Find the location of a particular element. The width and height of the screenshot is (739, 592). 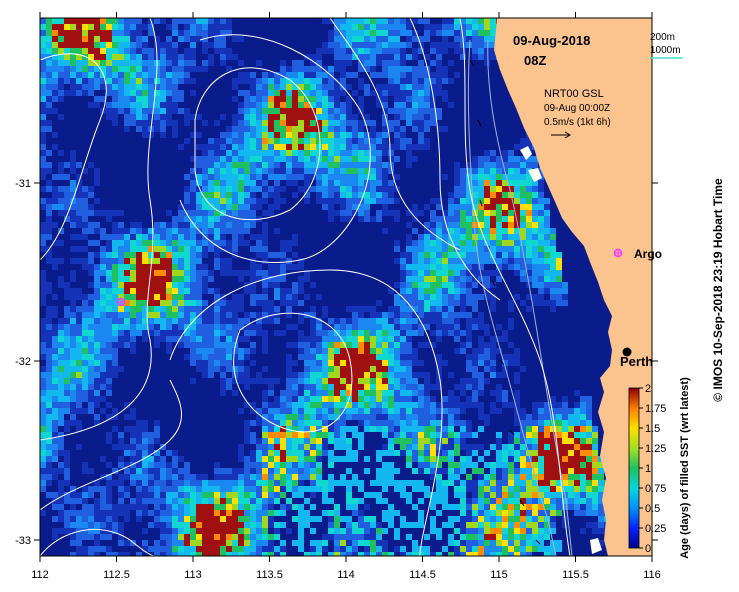

colorbar-tick-label: 0.25 is located at coordinates (655, 529).